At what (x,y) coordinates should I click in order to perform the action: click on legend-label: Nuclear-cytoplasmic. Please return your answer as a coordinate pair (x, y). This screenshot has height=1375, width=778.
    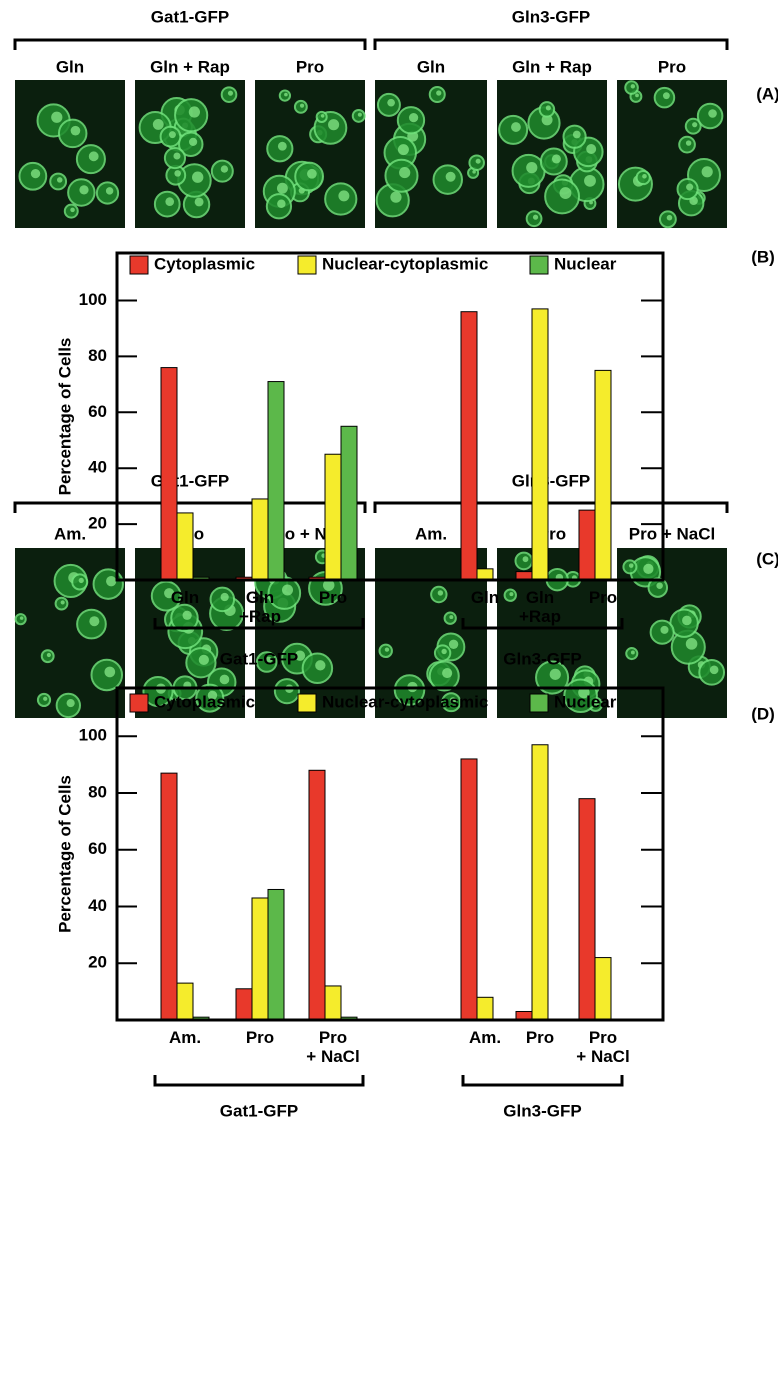
    Looking at the image, I should click on (405, 263).